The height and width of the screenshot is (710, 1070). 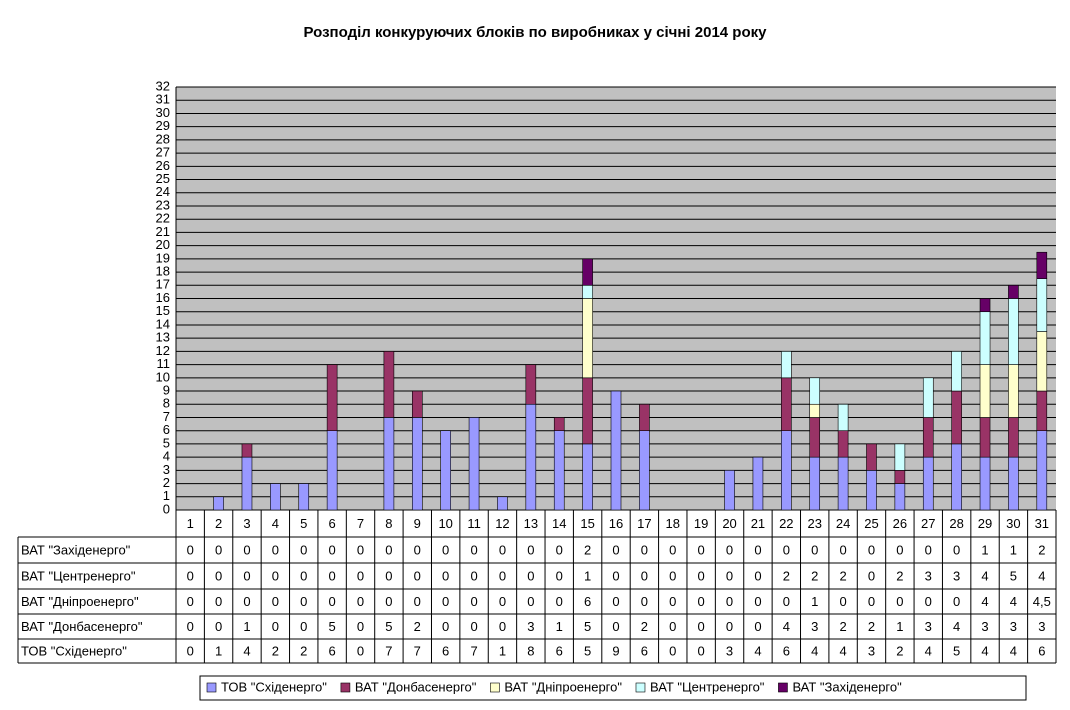 I want to click on table-row-label: ВАТ "Центренерго", so click(x=78, y=575).